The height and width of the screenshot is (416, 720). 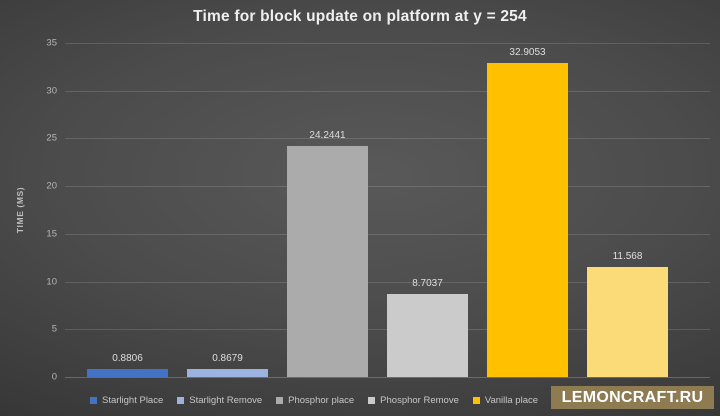 What do you see at coordinates (227, 365) in the screenshot?
I see `bar-starlight-remove: 0.8679` at bounding box center [227, 365].